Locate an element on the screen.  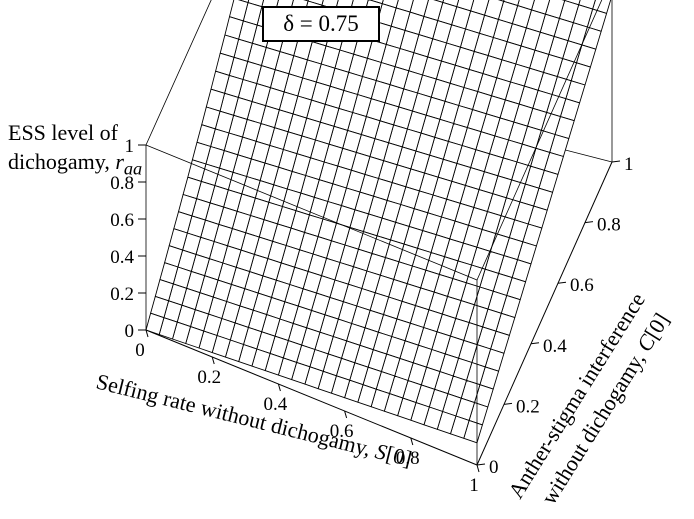
z-tick-label: 0 is located at coordinates (130, 331).